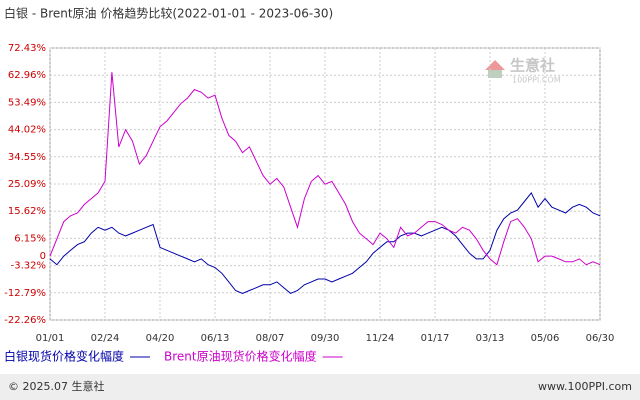 Image resolution: width=640 pixels, height=400 pixels. I want to click on x-tick-label: 01/01, so click(50, 338).